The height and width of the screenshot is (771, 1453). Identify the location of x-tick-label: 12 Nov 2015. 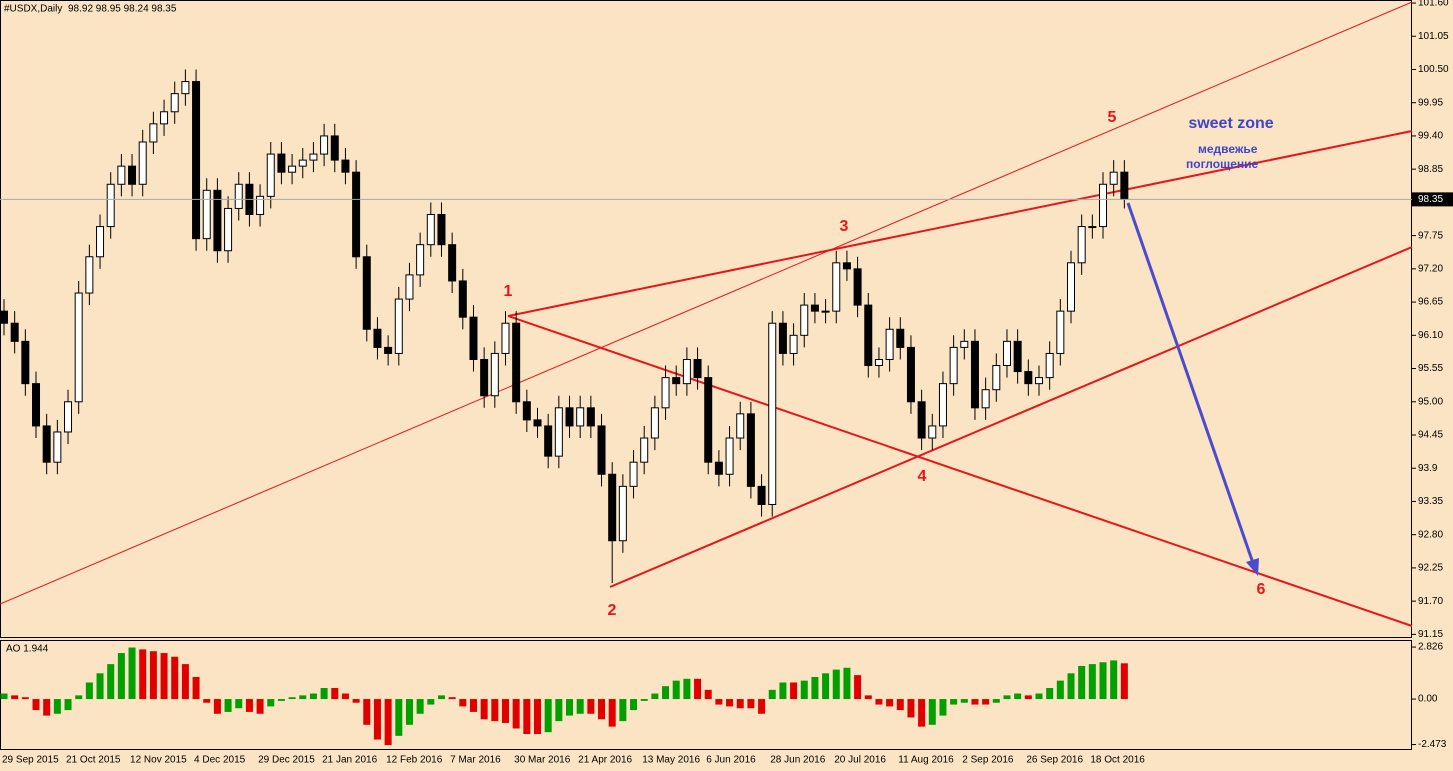
(158, 760).